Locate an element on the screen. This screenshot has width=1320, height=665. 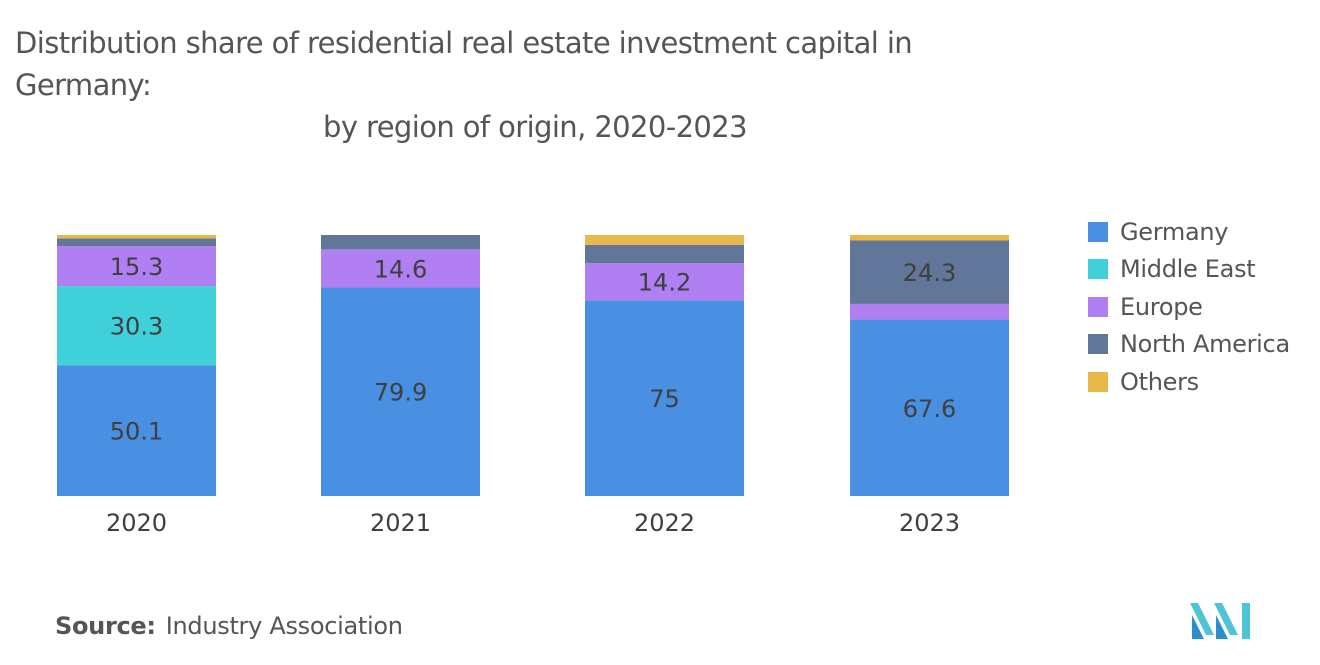
legend-label: Middle East is located at coordinates (1188, 269).